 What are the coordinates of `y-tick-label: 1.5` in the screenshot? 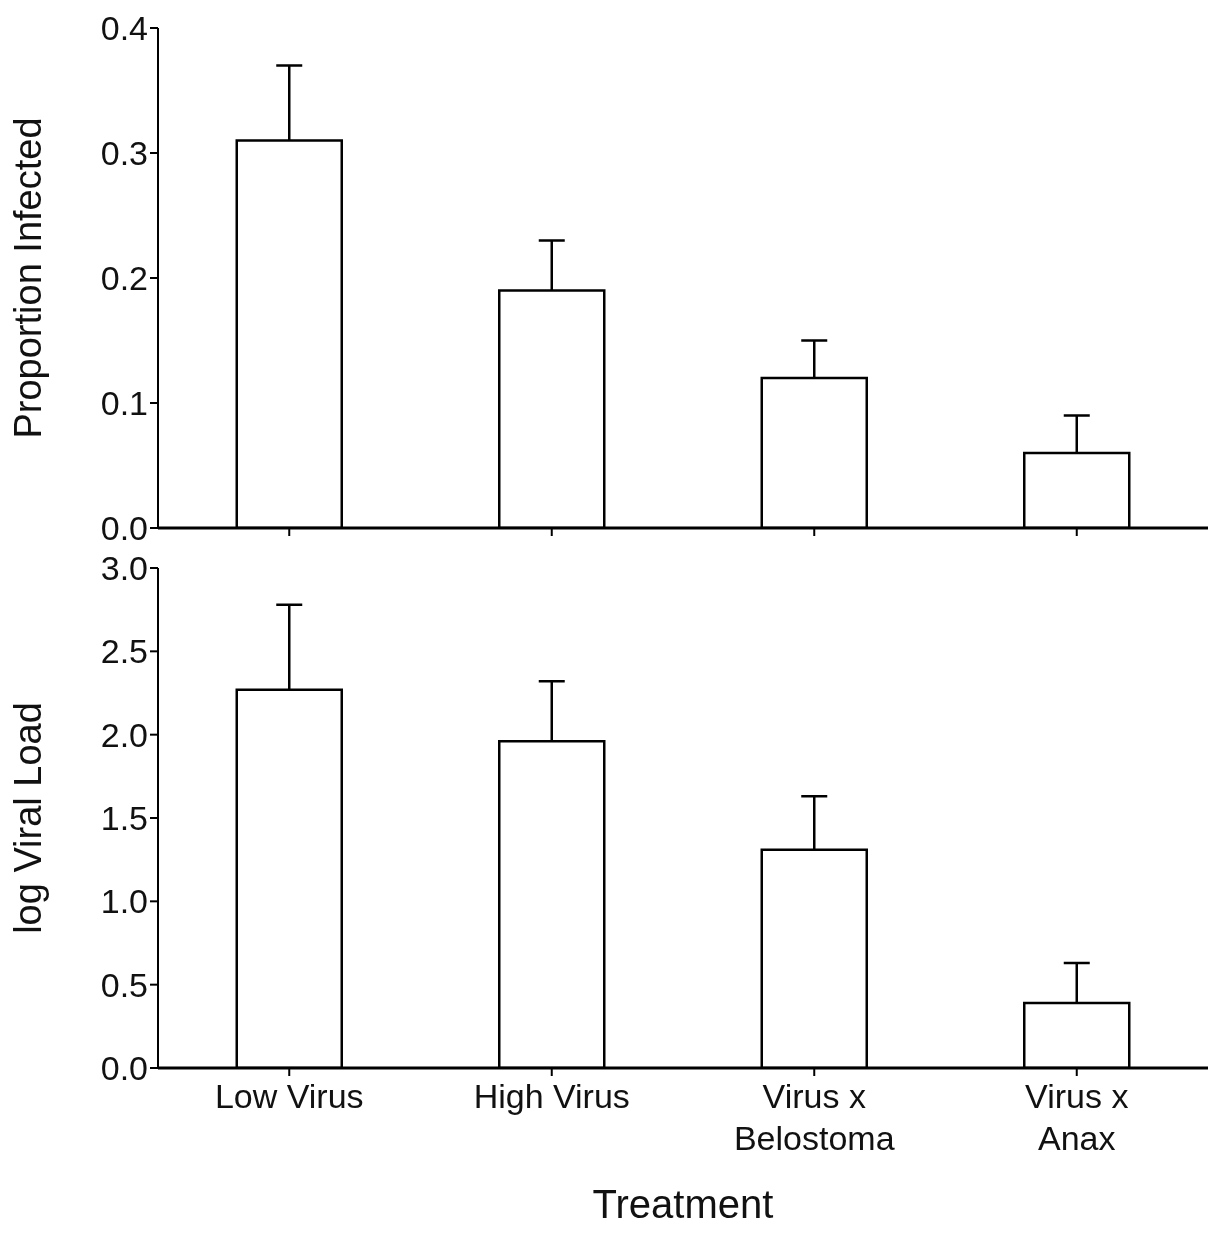 It's located at (124, 818).